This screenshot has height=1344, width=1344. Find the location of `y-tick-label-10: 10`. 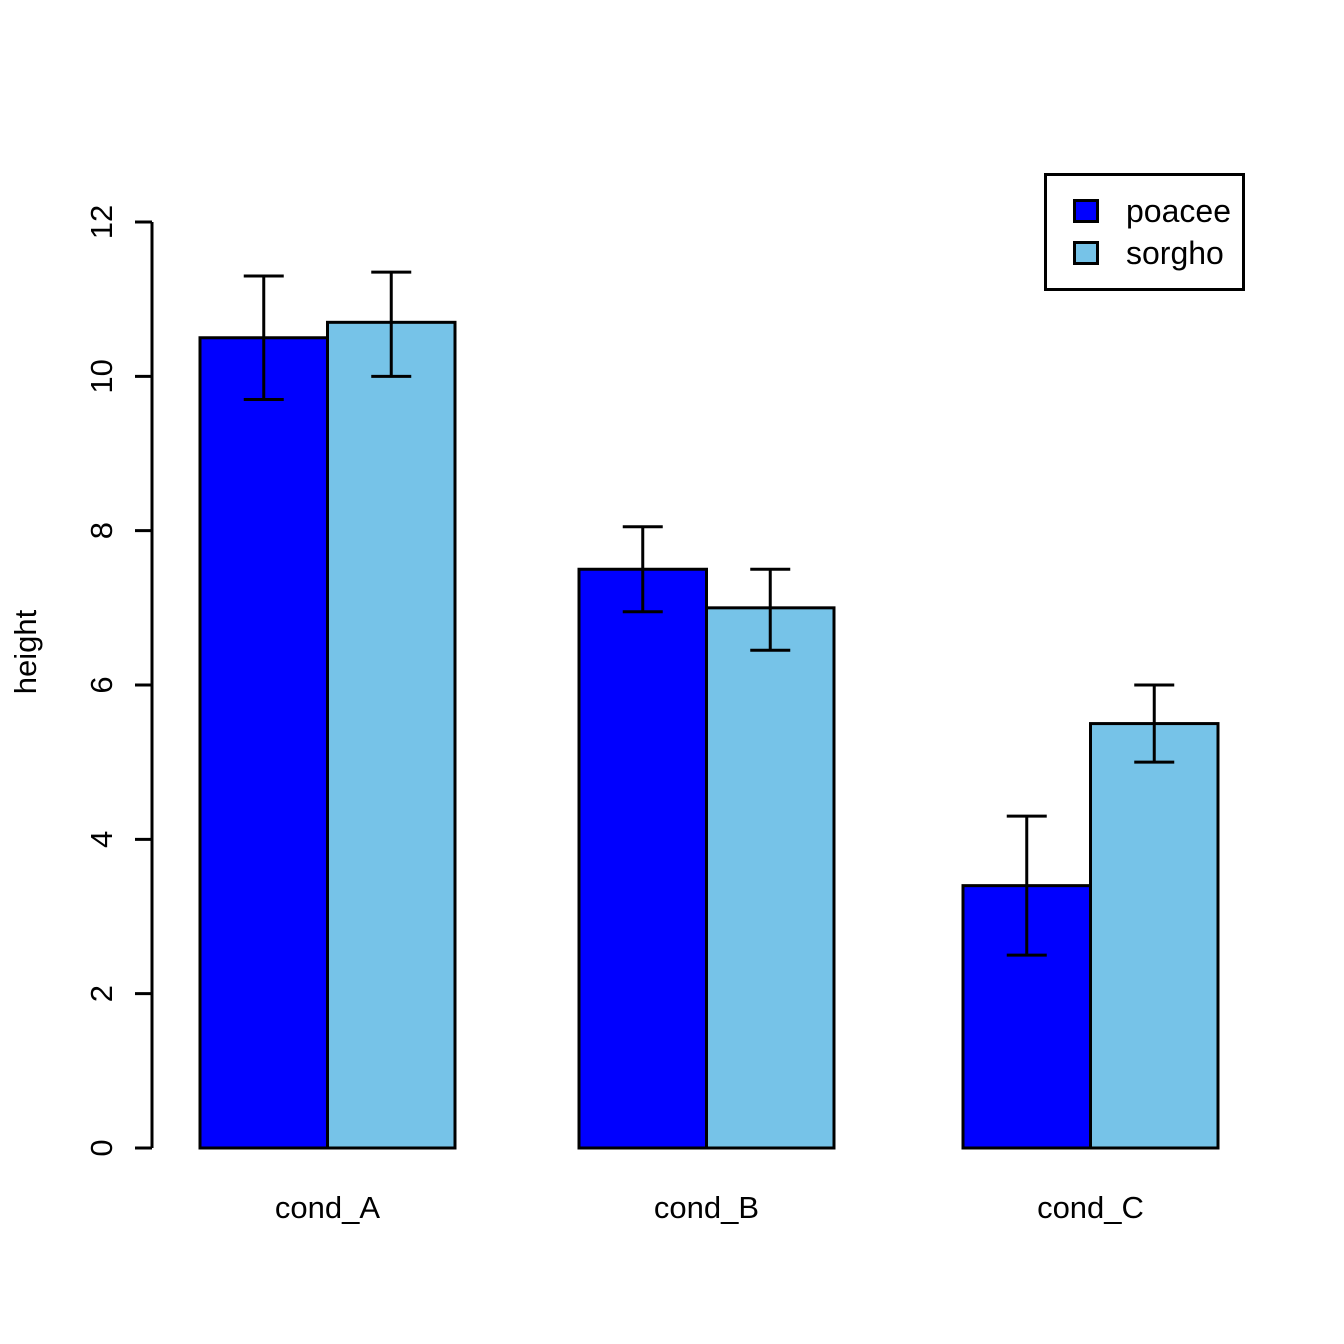

y-tick-label-10: 10 is located at coordinates (101, 376).